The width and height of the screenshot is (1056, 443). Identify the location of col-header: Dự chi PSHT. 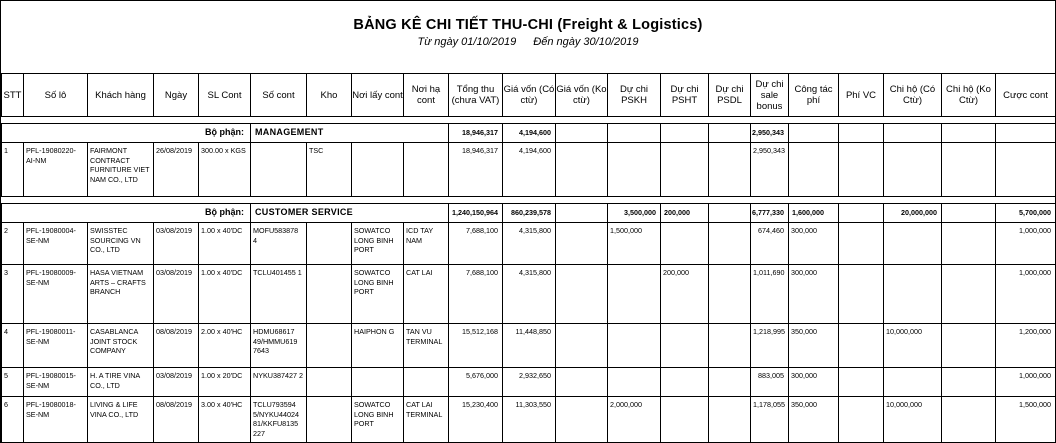
(684, 95).